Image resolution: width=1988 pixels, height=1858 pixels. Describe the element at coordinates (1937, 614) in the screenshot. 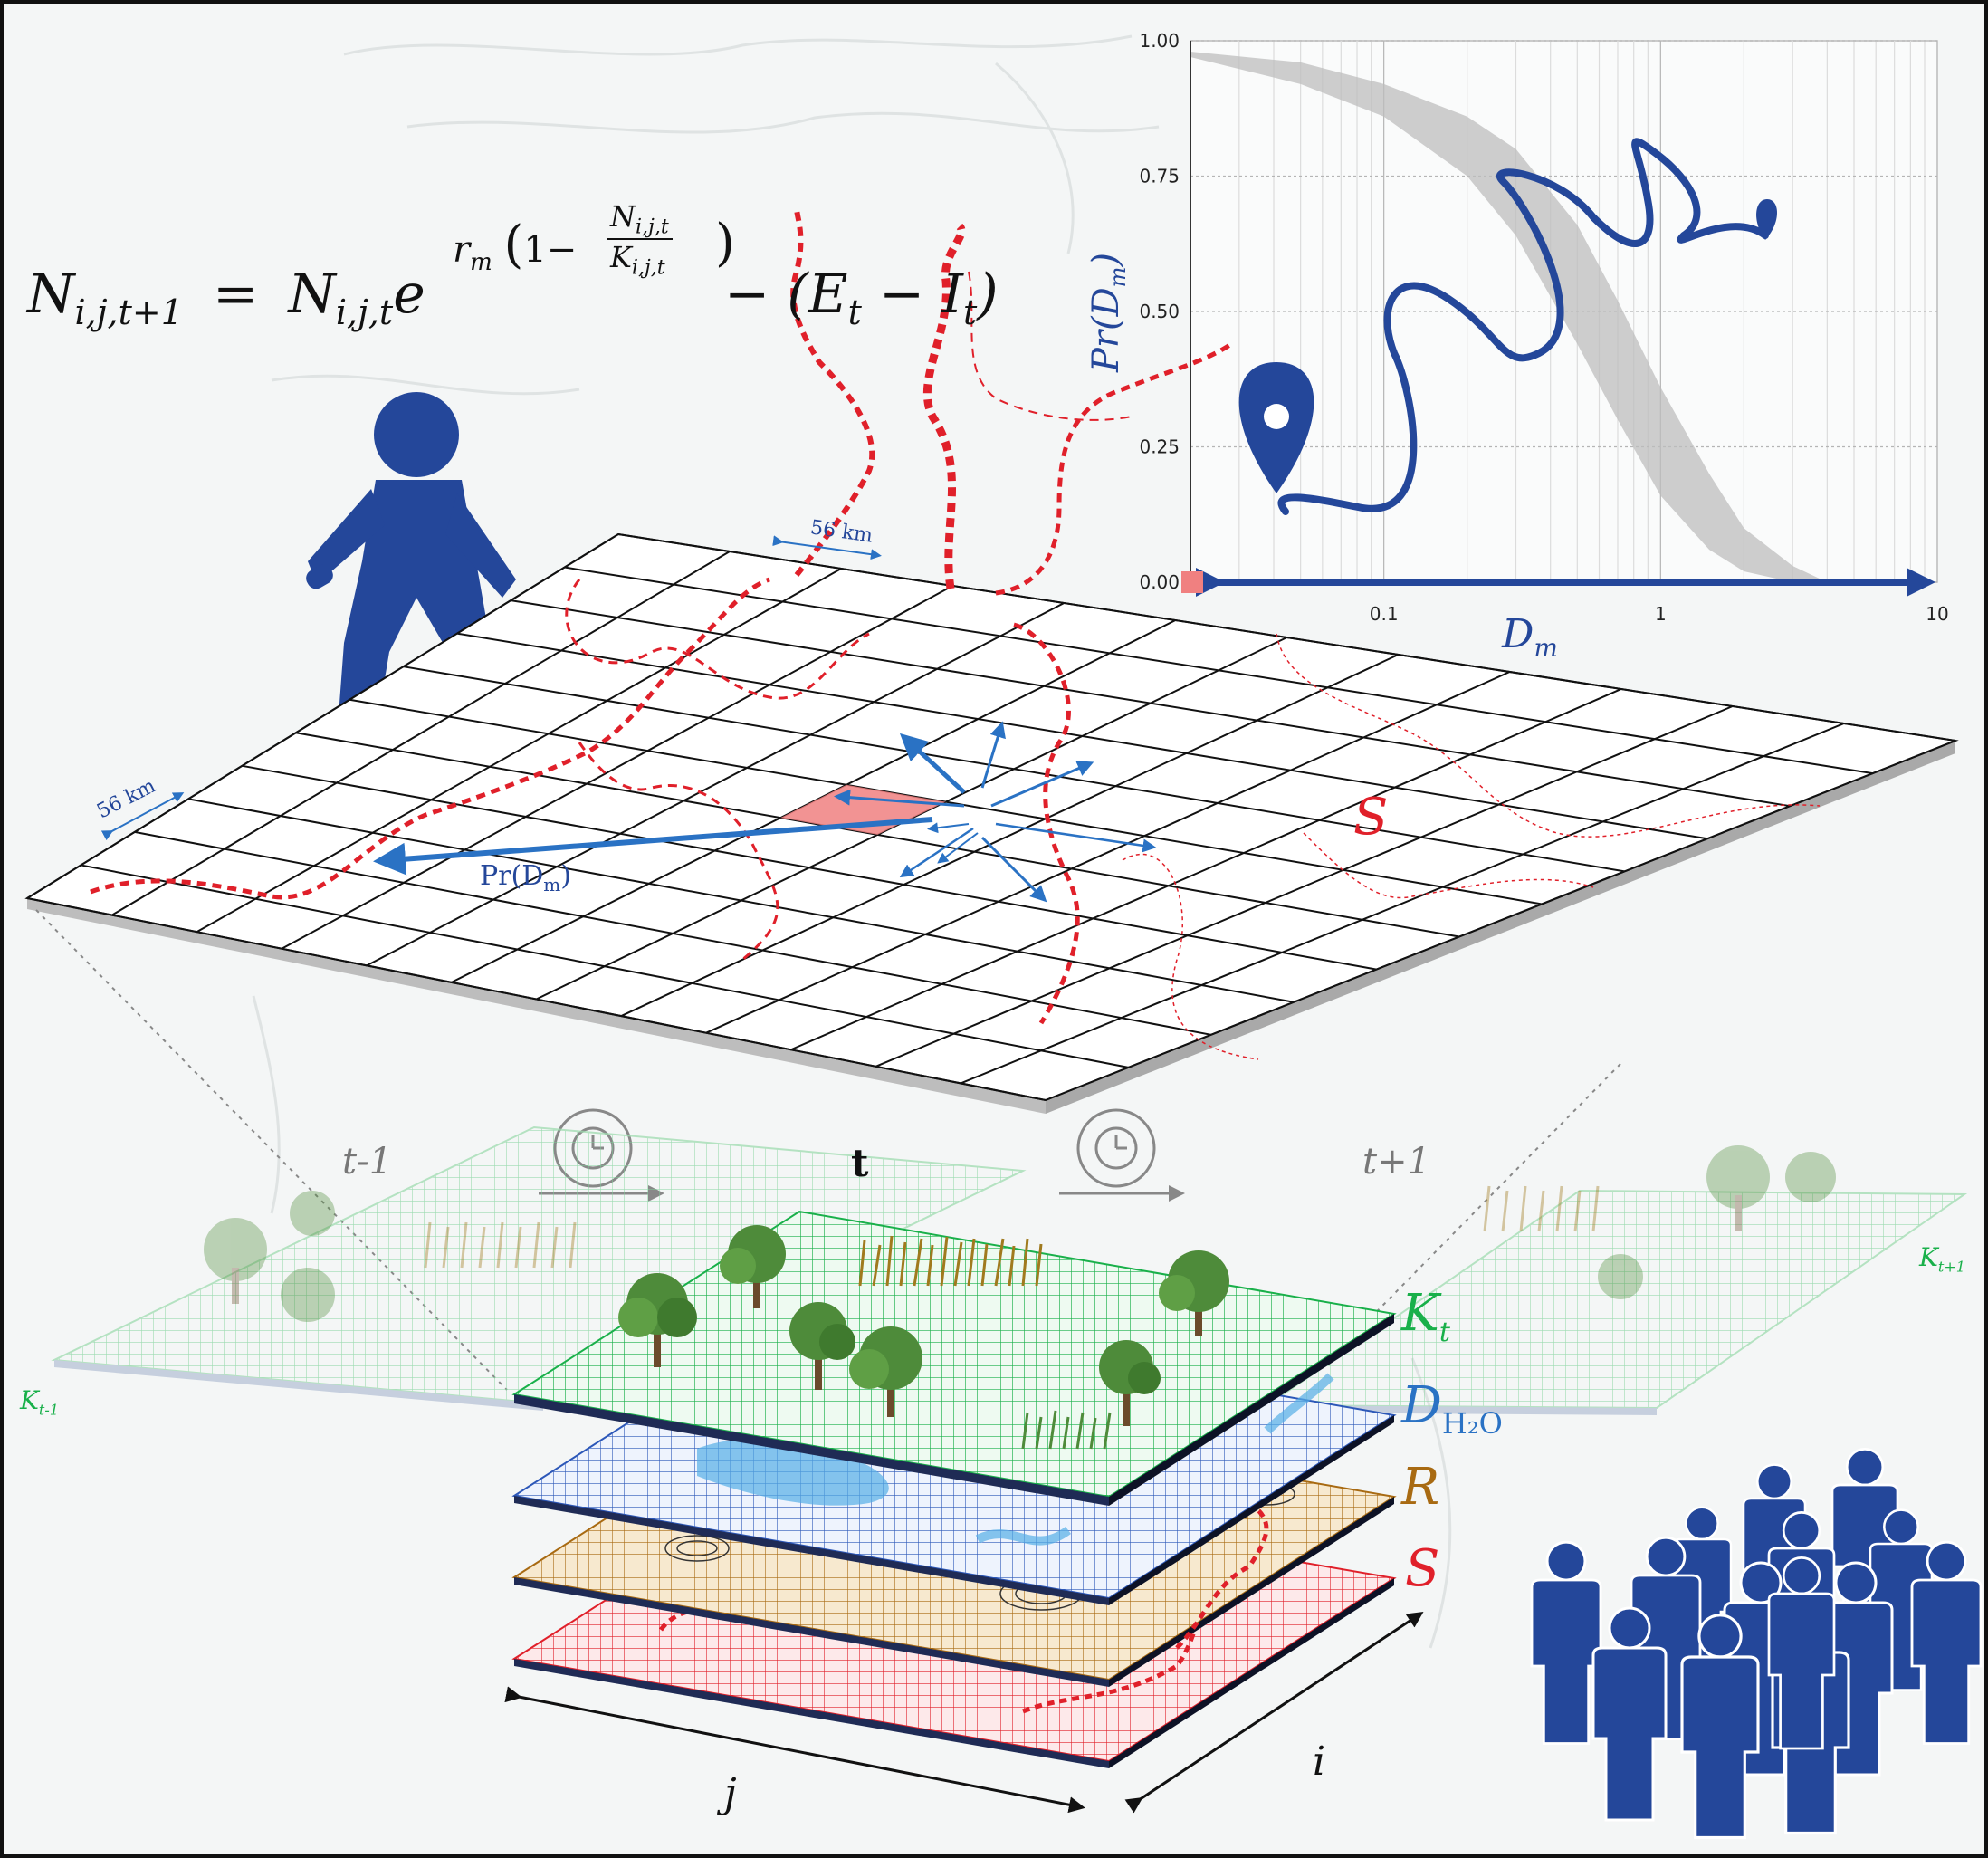

I see `chart-x-tick-label: 10` at that location.